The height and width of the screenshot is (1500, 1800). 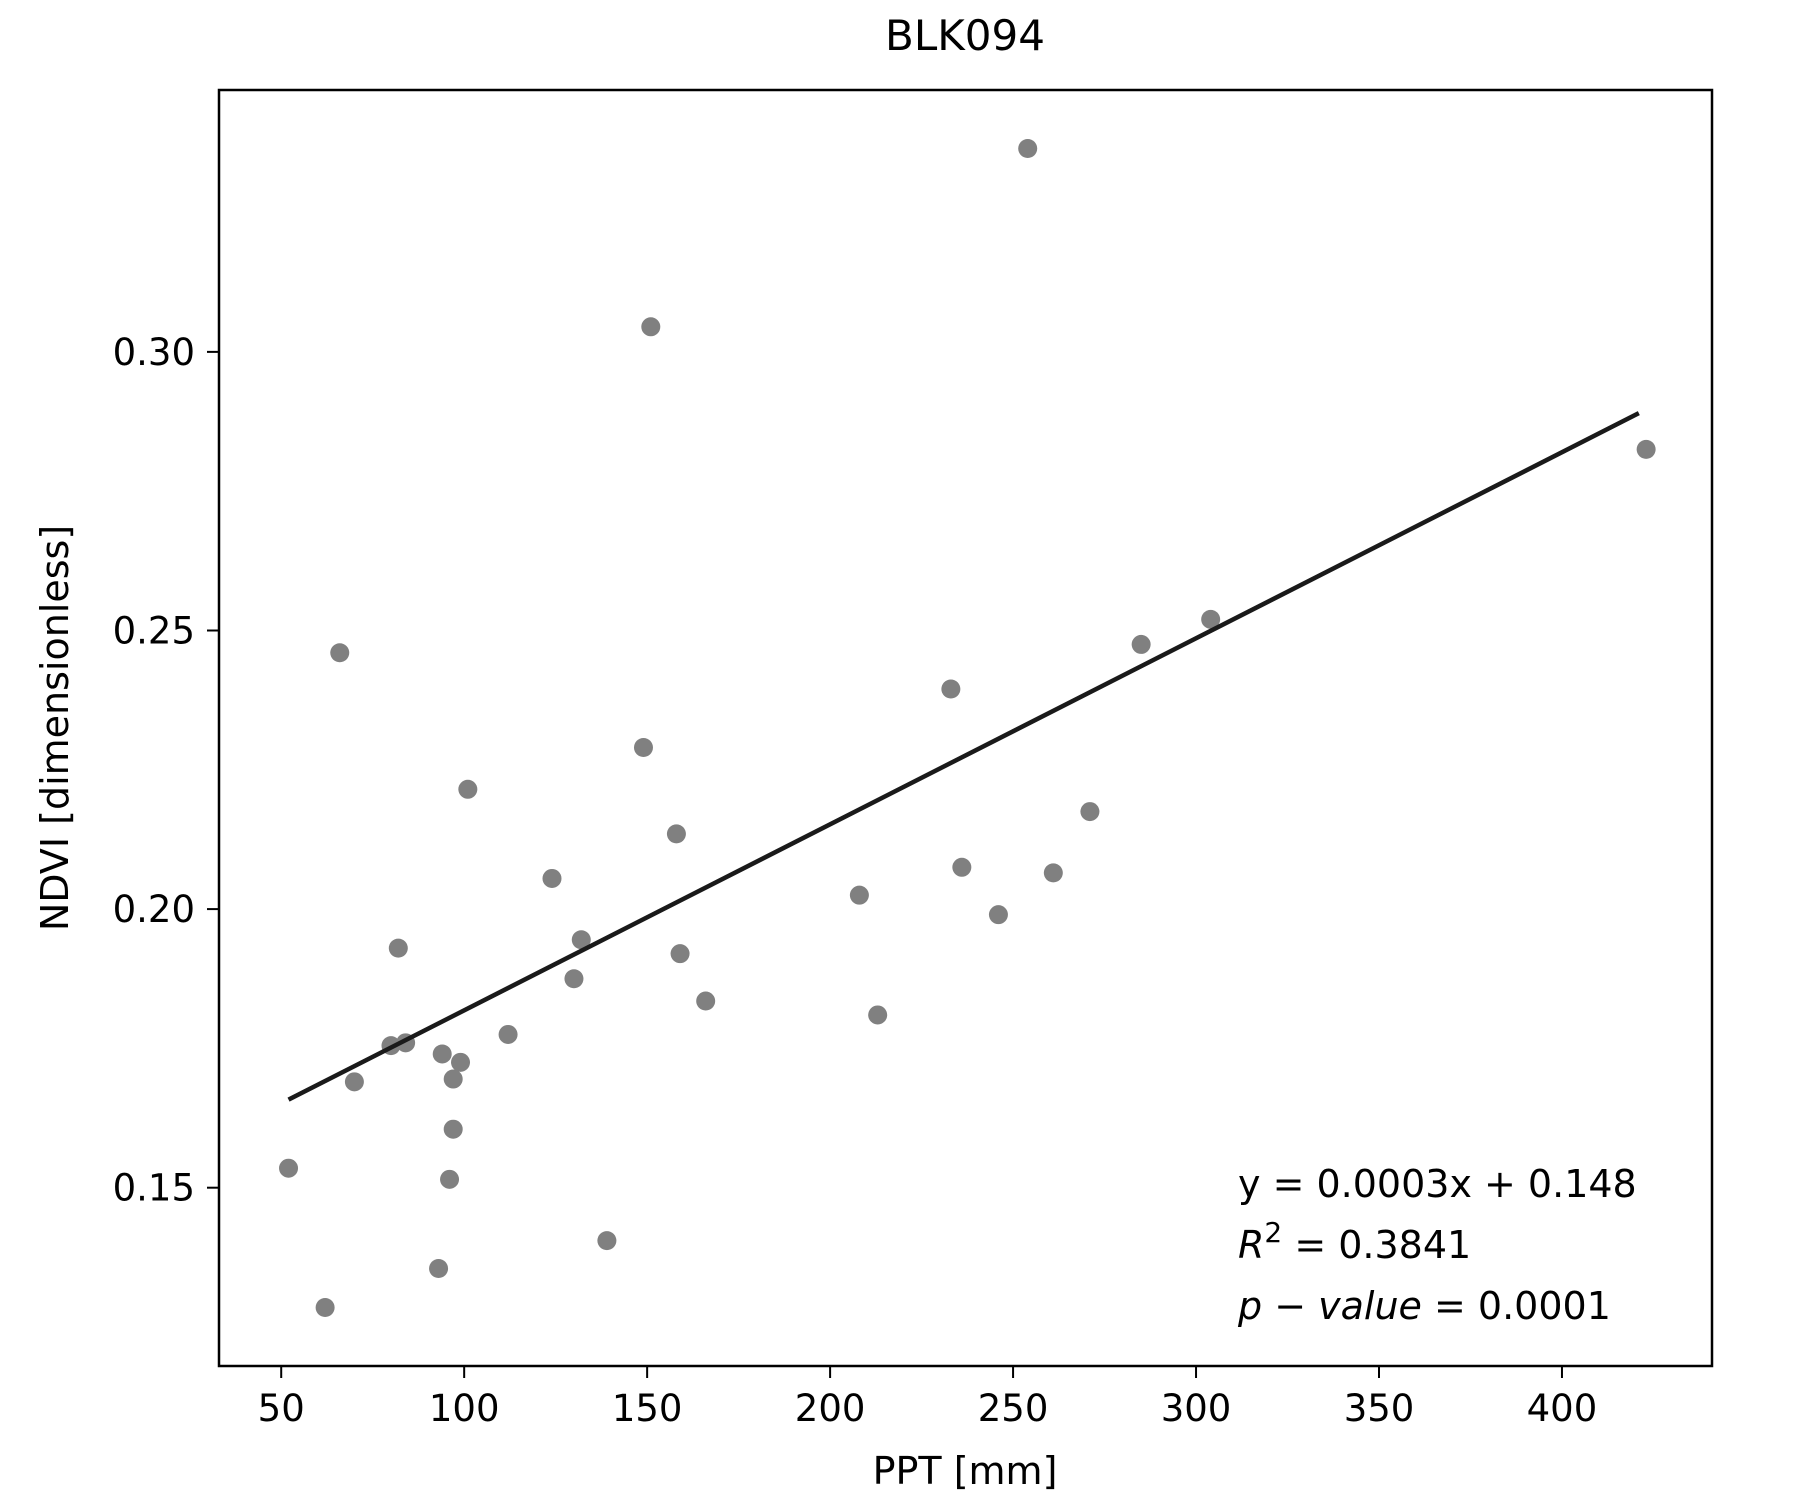 I want to click on r-squared-exponent: 2, so click(x=1273, y=1232).